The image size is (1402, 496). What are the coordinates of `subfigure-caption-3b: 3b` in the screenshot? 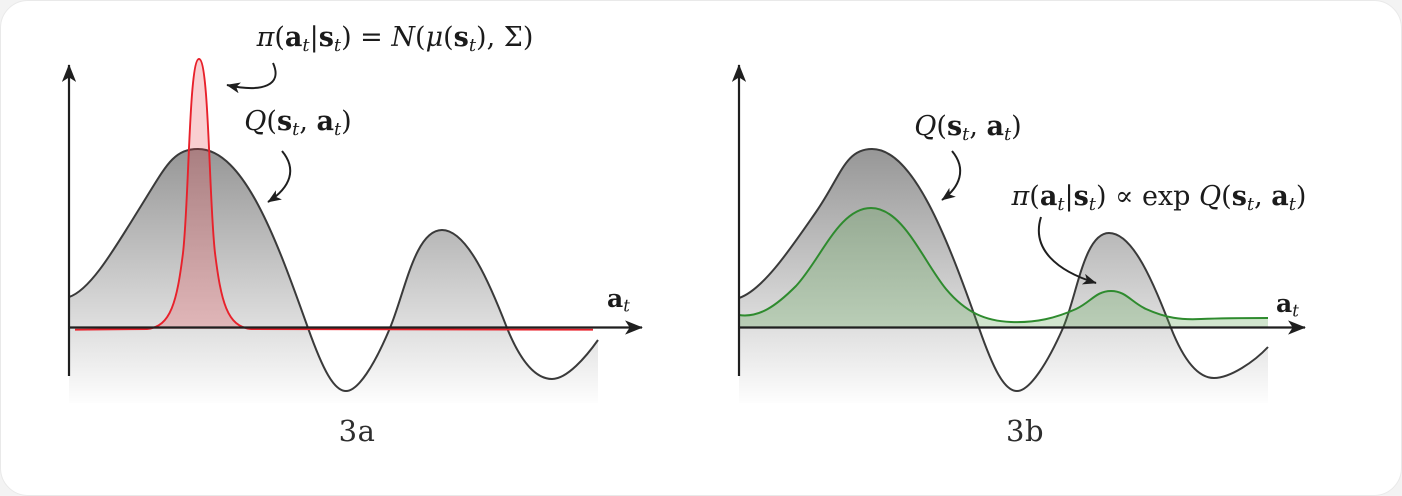 It's located at (1025, 431).